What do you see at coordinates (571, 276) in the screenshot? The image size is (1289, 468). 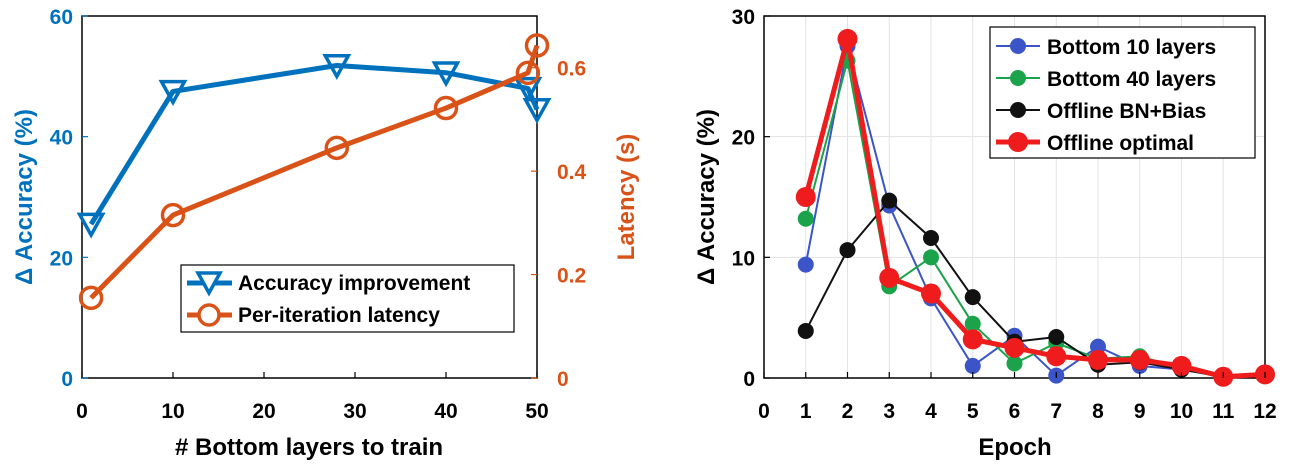 I see `left-y2-tick-label: 0.2` at bounding box center [571, 276].